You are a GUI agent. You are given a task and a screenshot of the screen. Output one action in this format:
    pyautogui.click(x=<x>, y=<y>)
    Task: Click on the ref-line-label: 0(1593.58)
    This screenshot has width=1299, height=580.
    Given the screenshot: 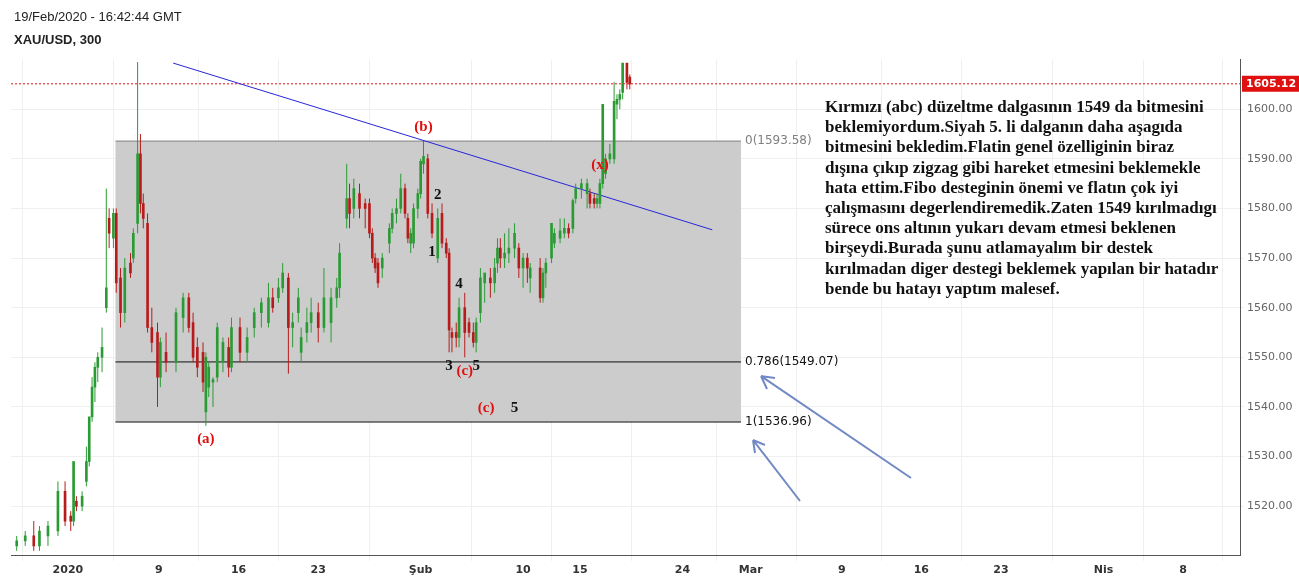 What is the action you would take?
    pyautogui.click(x=778, y=140)
    